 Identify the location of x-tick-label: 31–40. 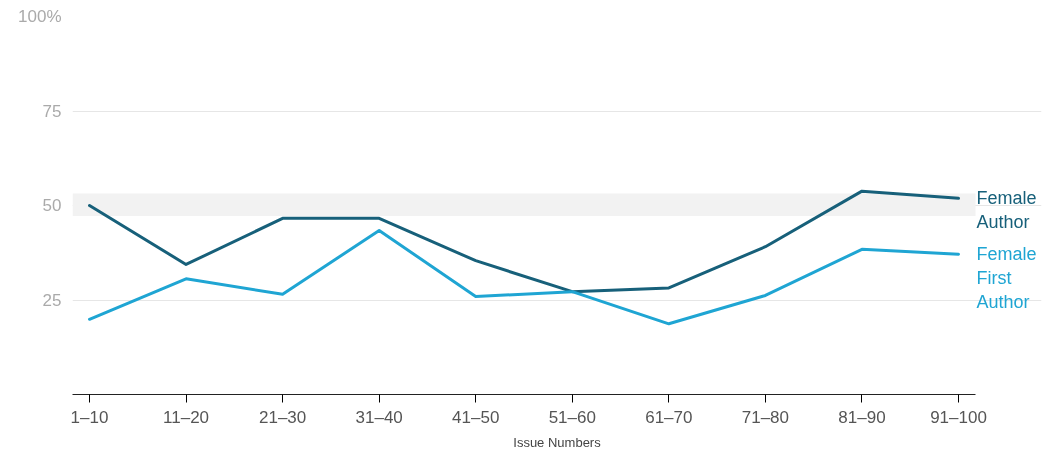
(379, 417).